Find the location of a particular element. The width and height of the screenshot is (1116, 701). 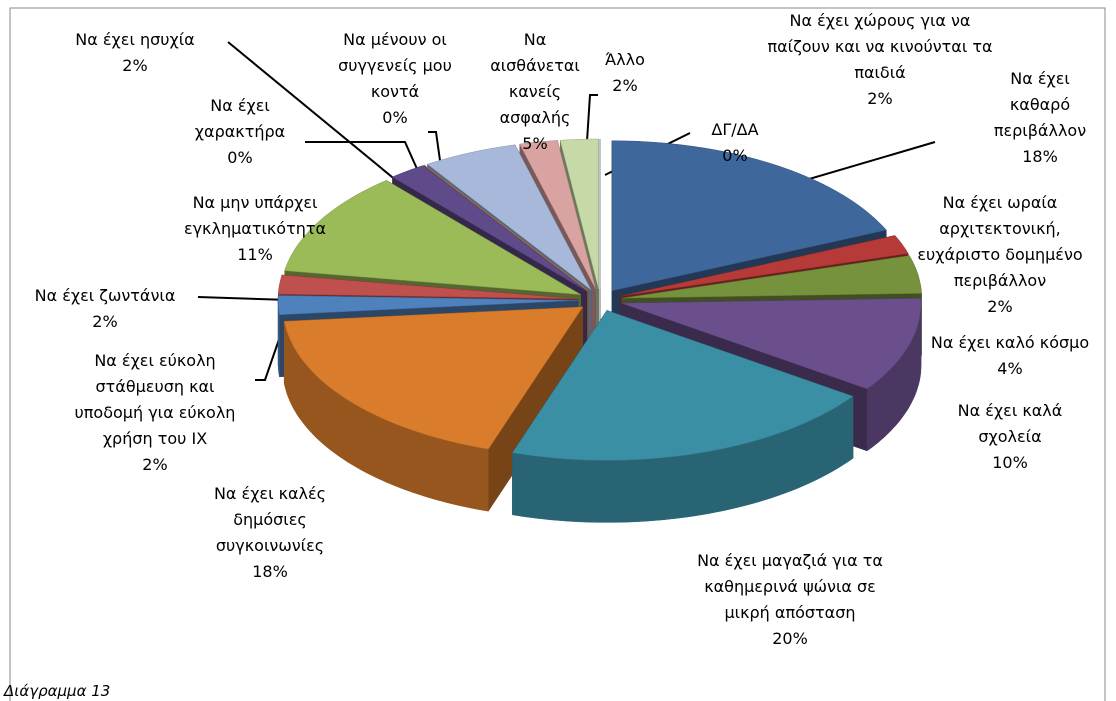

category-label: Να έχει καλές δημόσιες συγκοινωνίες is located at coordinates (270, 519).